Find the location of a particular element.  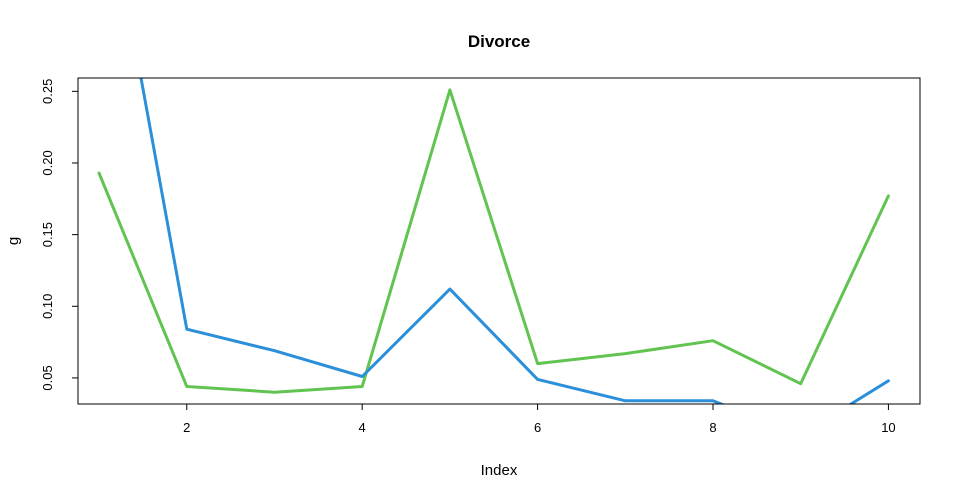

x-tick-label: 4 is located at coordinates (362, 427).